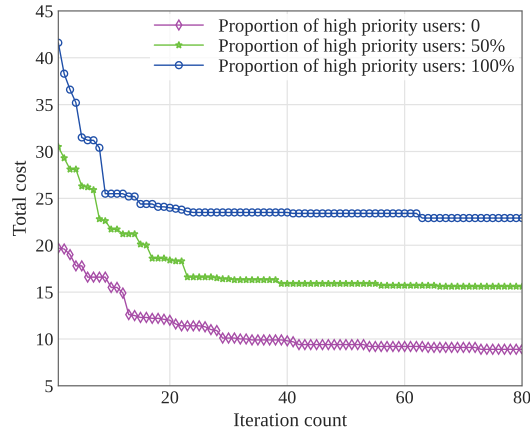  What do you see at coordinates (170, 397) in the screenshot?
I see `x-tick-label: 20` at bounding box center [170, 397].